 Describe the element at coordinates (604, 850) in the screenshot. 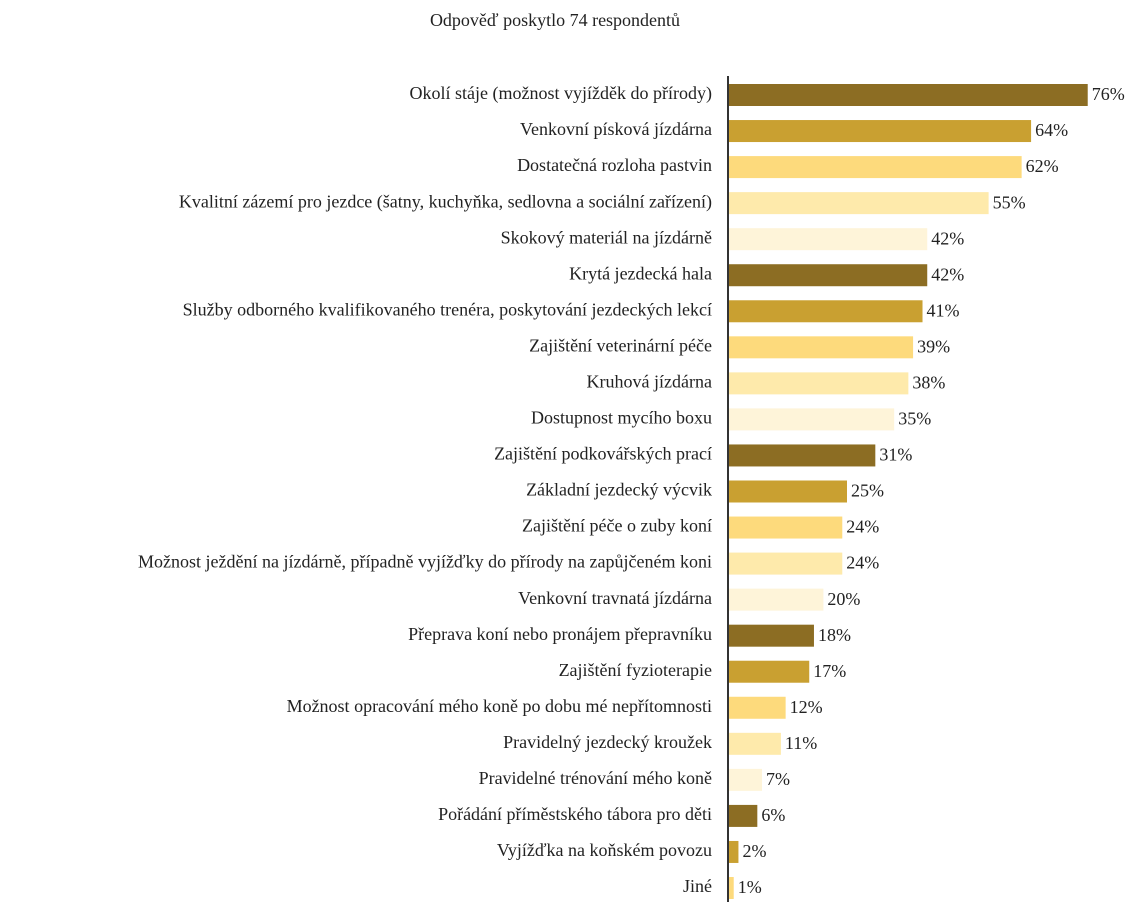

I see `category-label: Vyjížďka na koňském povozu` at that location.